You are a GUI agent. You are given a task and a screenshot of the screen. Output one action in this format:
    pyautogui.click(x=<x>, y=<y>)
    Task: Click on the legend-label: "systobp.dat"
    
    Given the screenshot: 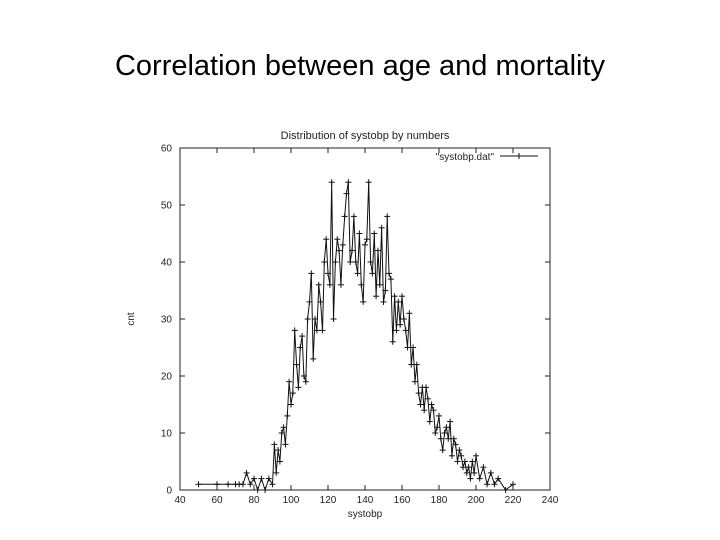 What is the action you would take?
    pyautogui.click(x=465, y=157)
    